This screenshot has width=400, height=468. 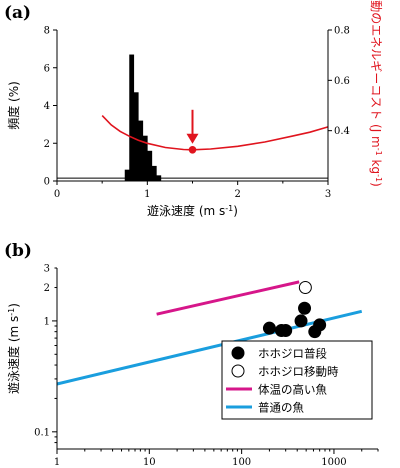 What do you see at coordinates (192, 126) in the screenshot?
I see `optimum-arrow` at bounding box center [192, 126].